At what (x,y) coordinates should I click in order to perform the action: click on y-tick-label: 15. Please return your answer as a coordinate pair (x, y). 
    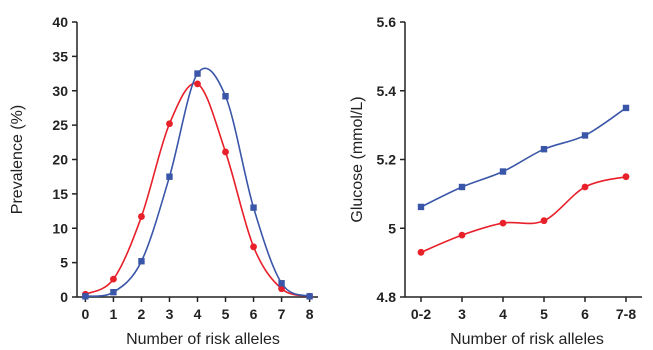
    Looking at the image, I should click on (60, 194).